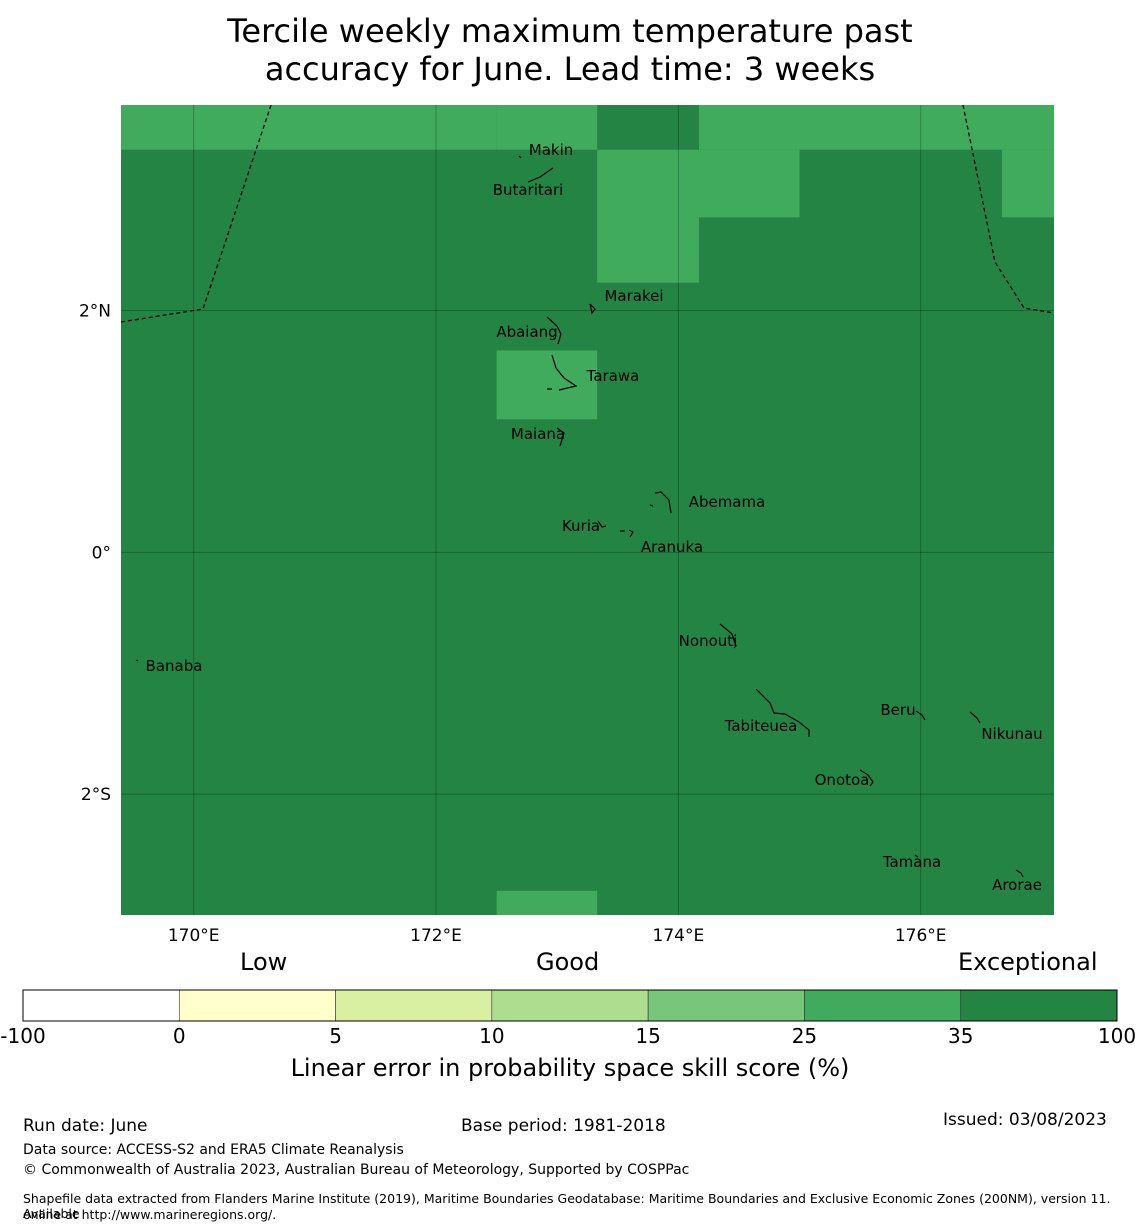 Image resolution: width=1140 pixels, height=1230 pixels. What do you see at coordinates (672, 547) in the screenshot?
I see `island-label: Aranuka` at bounding box center [672, 547].